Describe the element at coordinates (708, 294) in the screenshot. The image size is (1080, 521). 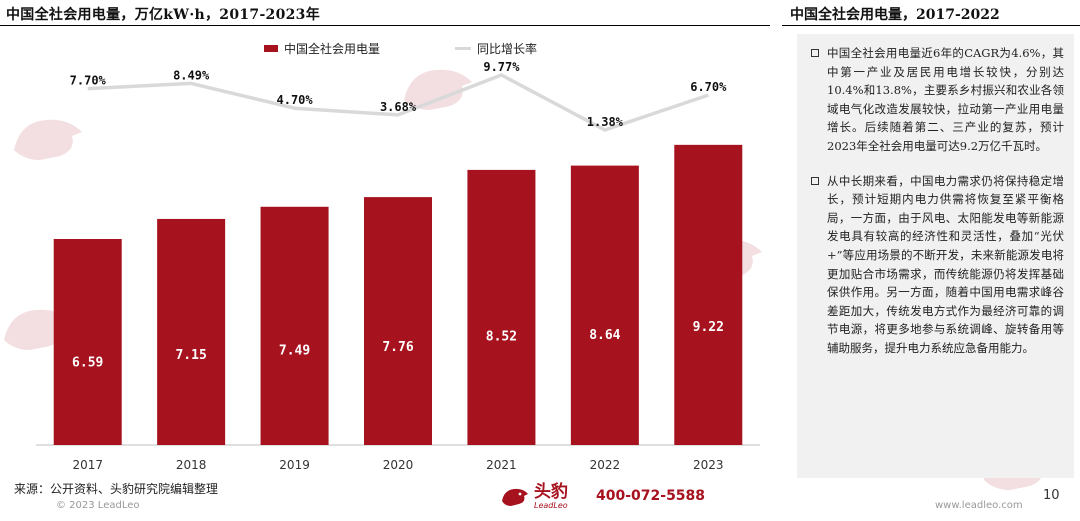
I see `bar-2023` at that location.